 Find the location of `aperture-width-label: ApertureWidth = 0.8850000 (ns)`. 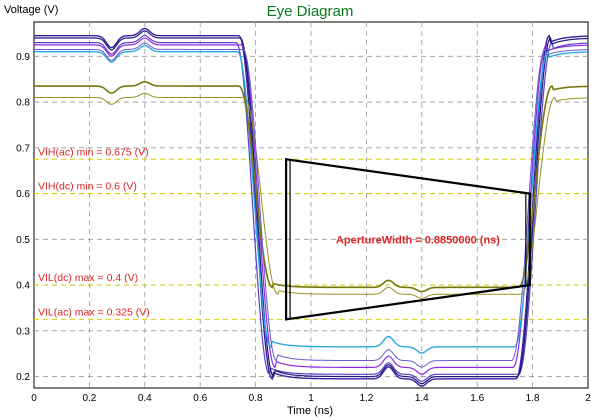

aperture-width-label: ApertureWidth = 0.8850000 (ns) is located at coordinates (418, 240).